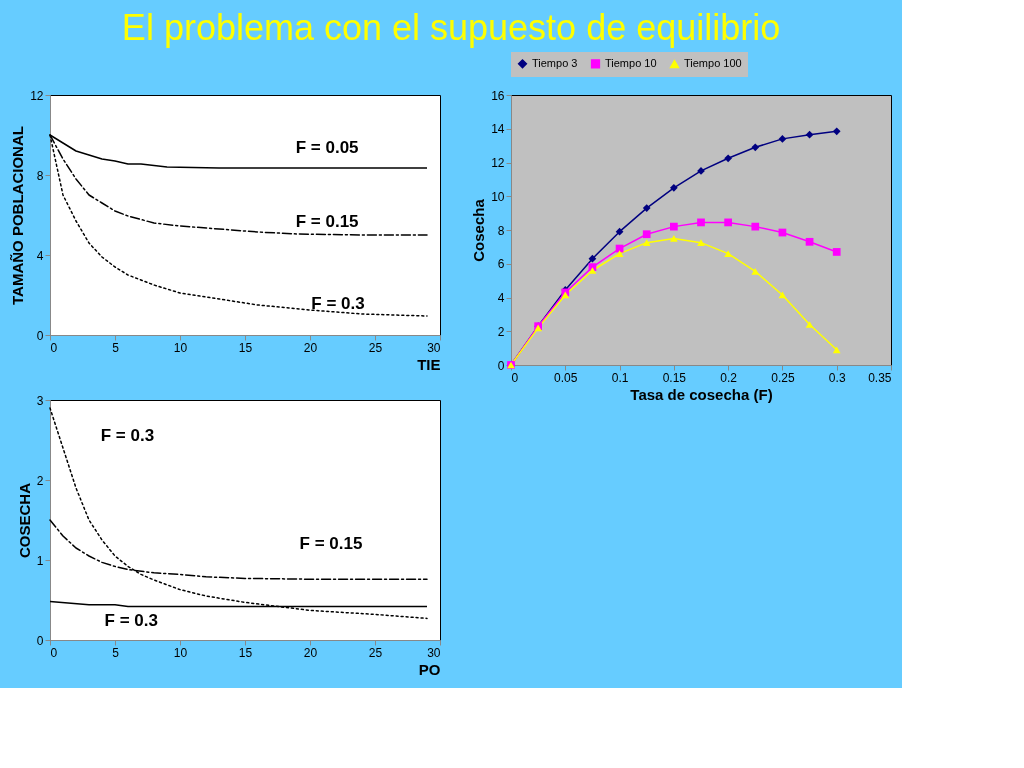 This screenshot has width=1024, height=768. Describe the element at coordinates (429, 669) in the screenshot. I see `x-axis-title: PO` at that location.